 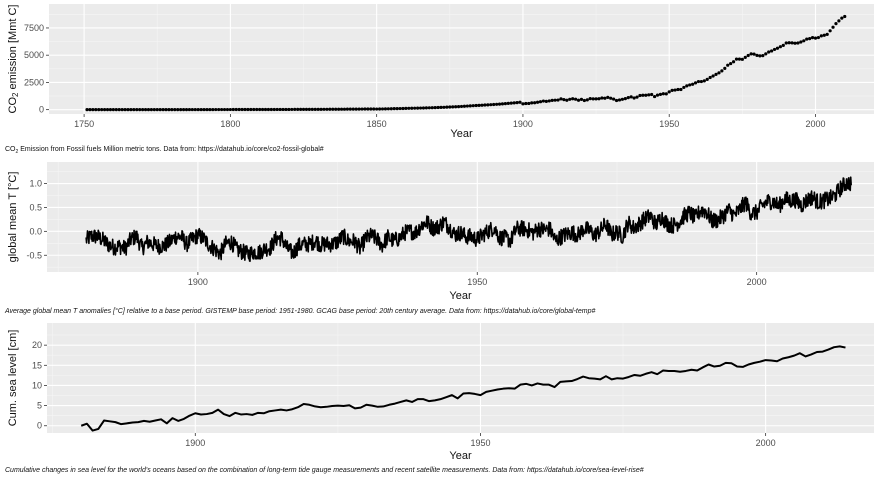 I want to click on temp-y-tick-label: 0.0, so click(x=35, y=231).